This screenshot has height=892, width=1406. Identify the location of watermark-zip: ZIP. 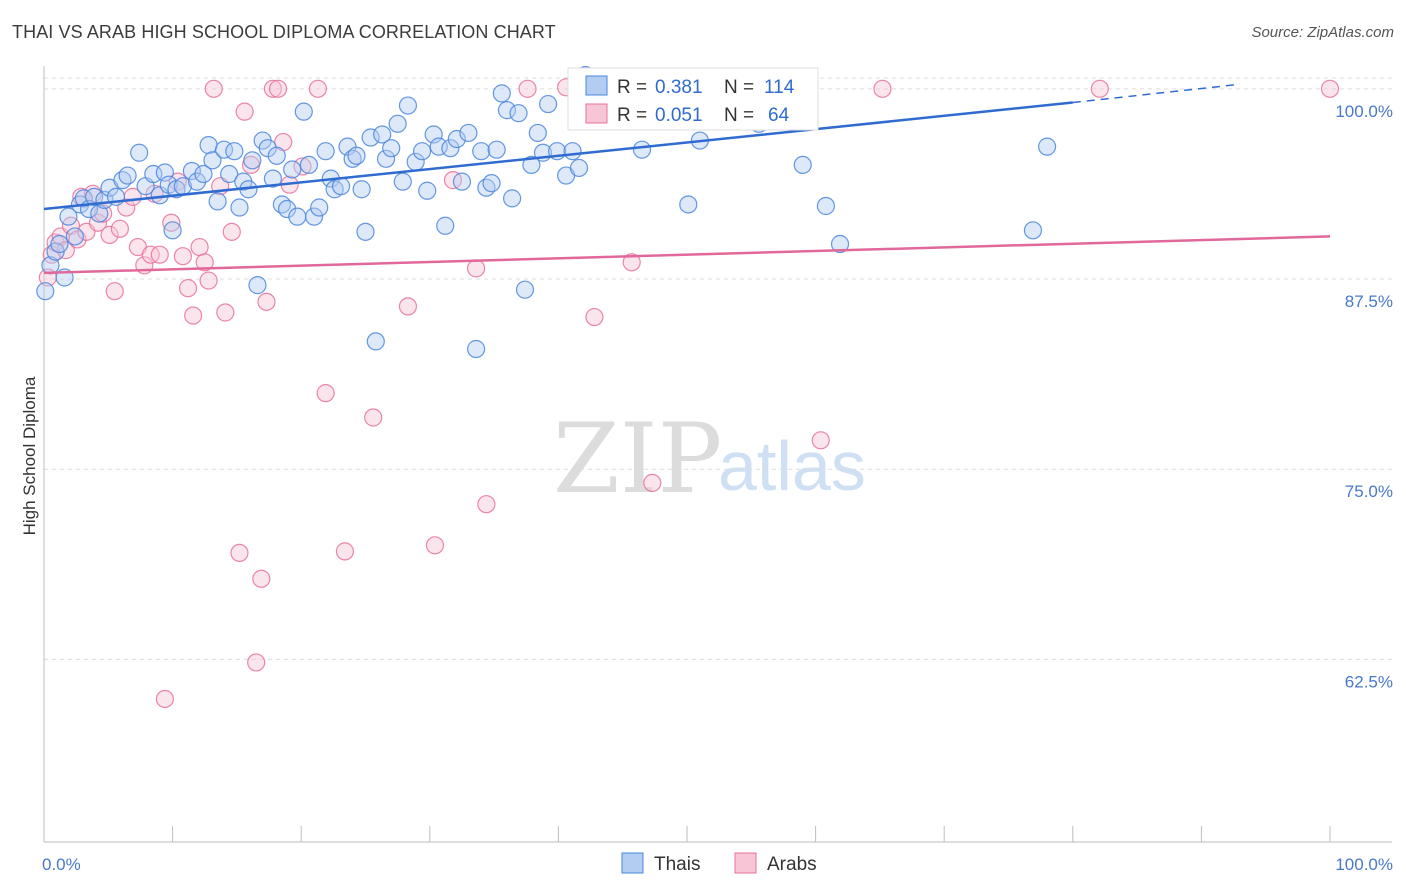
(637, 459).